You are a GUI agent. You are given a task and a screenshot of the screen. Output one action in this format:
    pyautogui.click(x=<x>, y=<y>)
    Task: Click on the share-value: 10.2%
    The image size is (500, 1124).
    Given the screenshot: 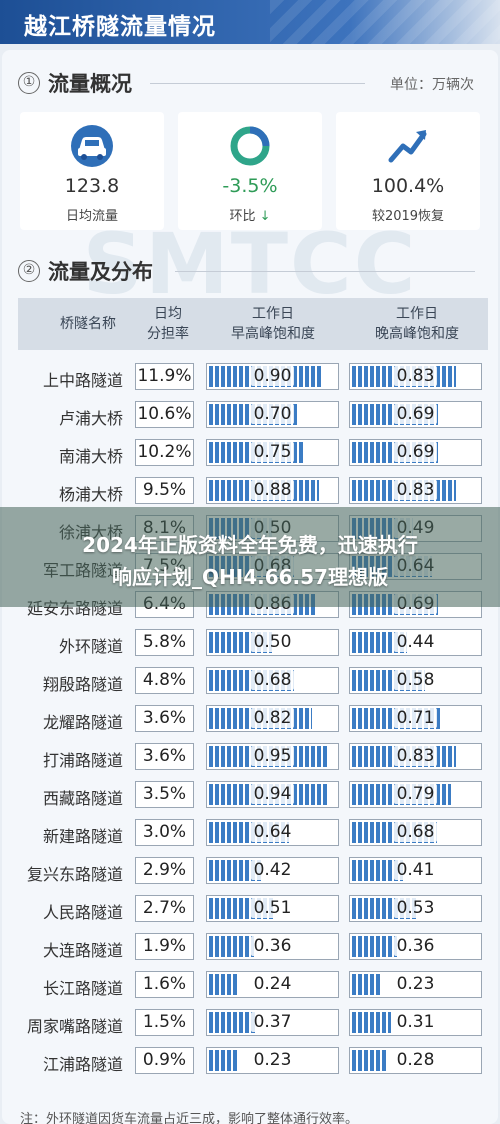 What is the action you would take?
    pyautogui.click(x=164, y=452)
    